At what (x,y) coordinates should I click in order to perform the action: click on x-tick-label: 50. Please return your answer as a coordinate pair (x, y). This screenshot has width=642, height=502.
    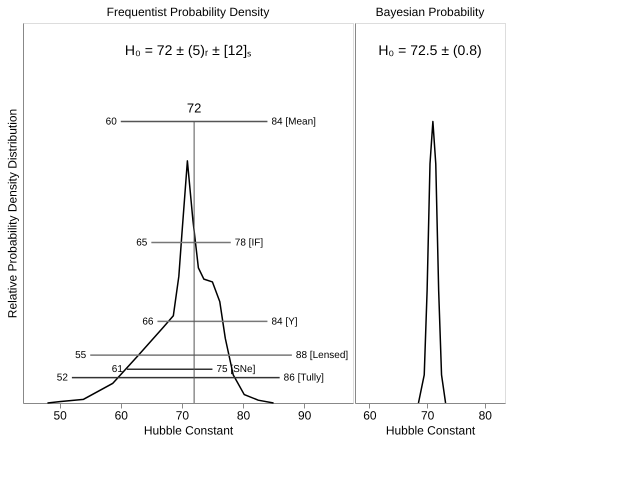
    Looking at the image, I should click on (60, 415).